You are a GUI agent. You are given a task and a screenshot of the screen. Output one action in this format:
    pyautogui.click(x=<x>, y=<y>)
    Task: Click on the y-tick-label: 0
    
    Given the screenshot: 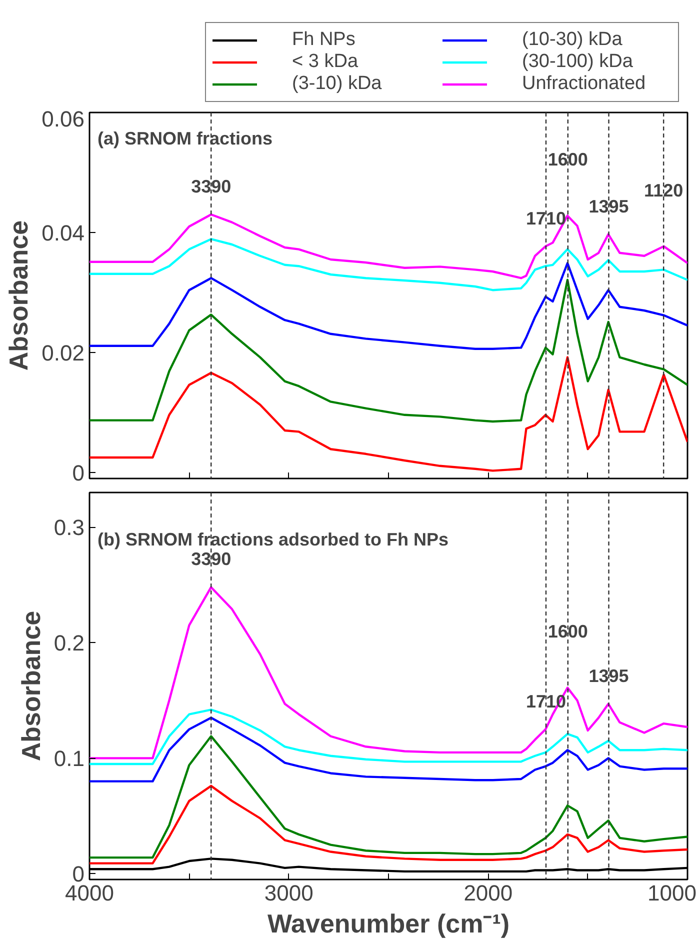 What is the action you would take?
    pyautogui.click(x=78, y=473)
    